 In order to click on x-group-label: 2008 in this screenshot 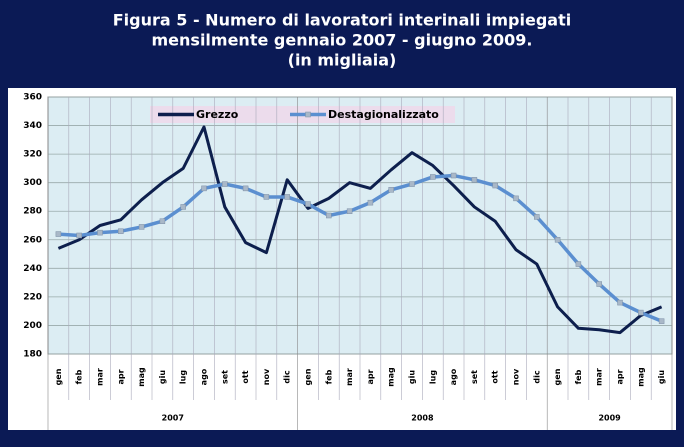, I will do `click(422, 418)`.